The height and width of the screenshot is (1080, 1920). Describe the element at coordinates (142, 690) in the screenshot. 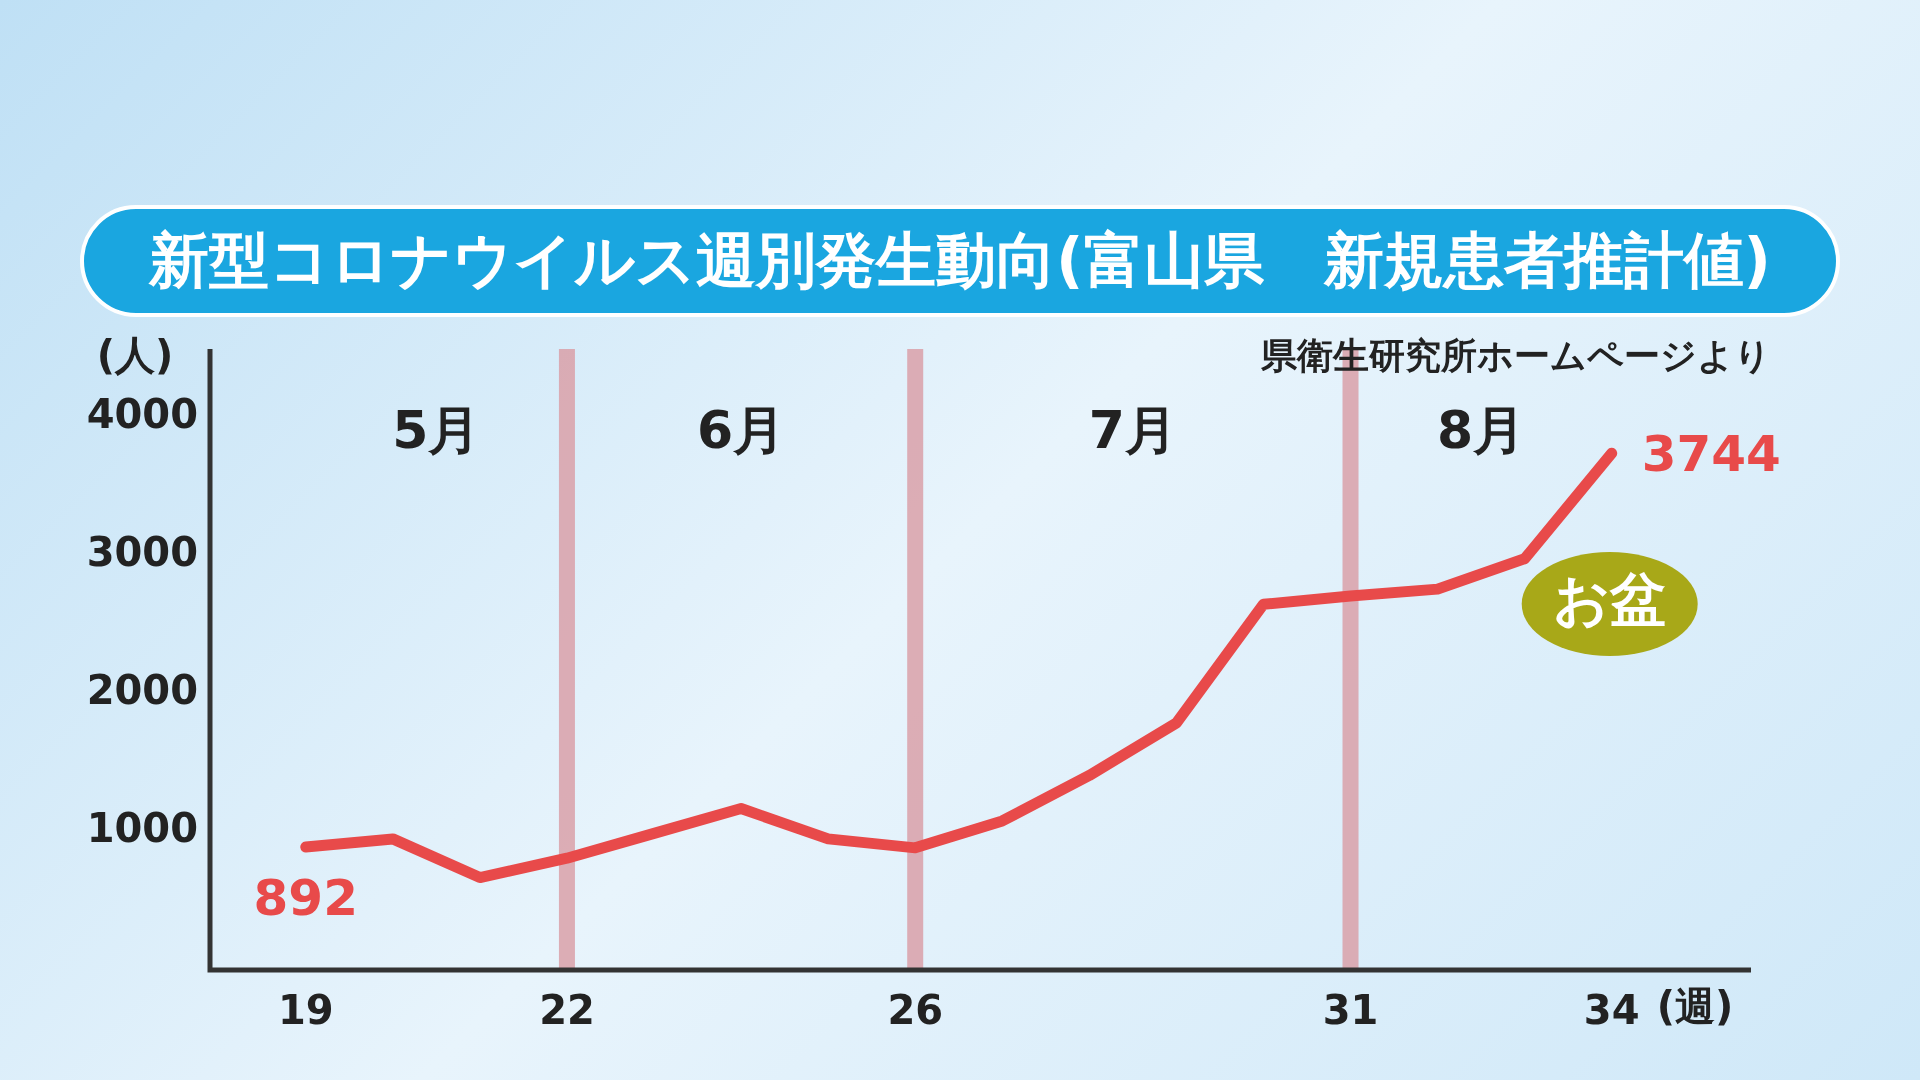

I see `y-tick-label: 2000` at that location.